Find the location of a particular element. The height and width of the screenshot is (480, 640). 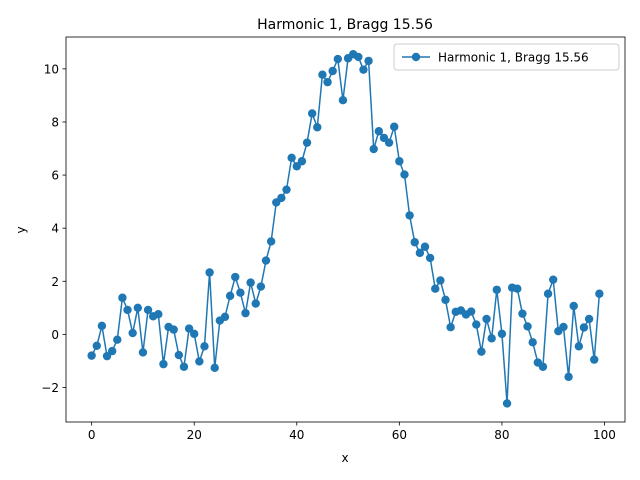

y-axis-label: y is located at coordinates (21, 229).